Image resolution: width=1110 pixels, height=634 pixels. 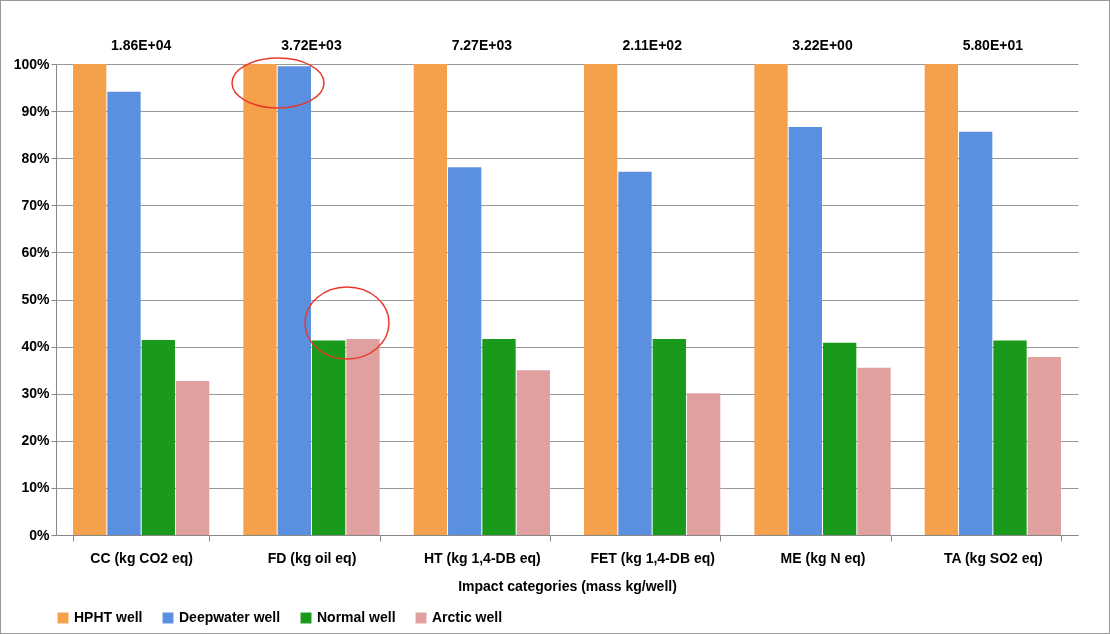 I want to click on x-tick-label: TA (kg SO2 eq), so click(x=993, y=557).